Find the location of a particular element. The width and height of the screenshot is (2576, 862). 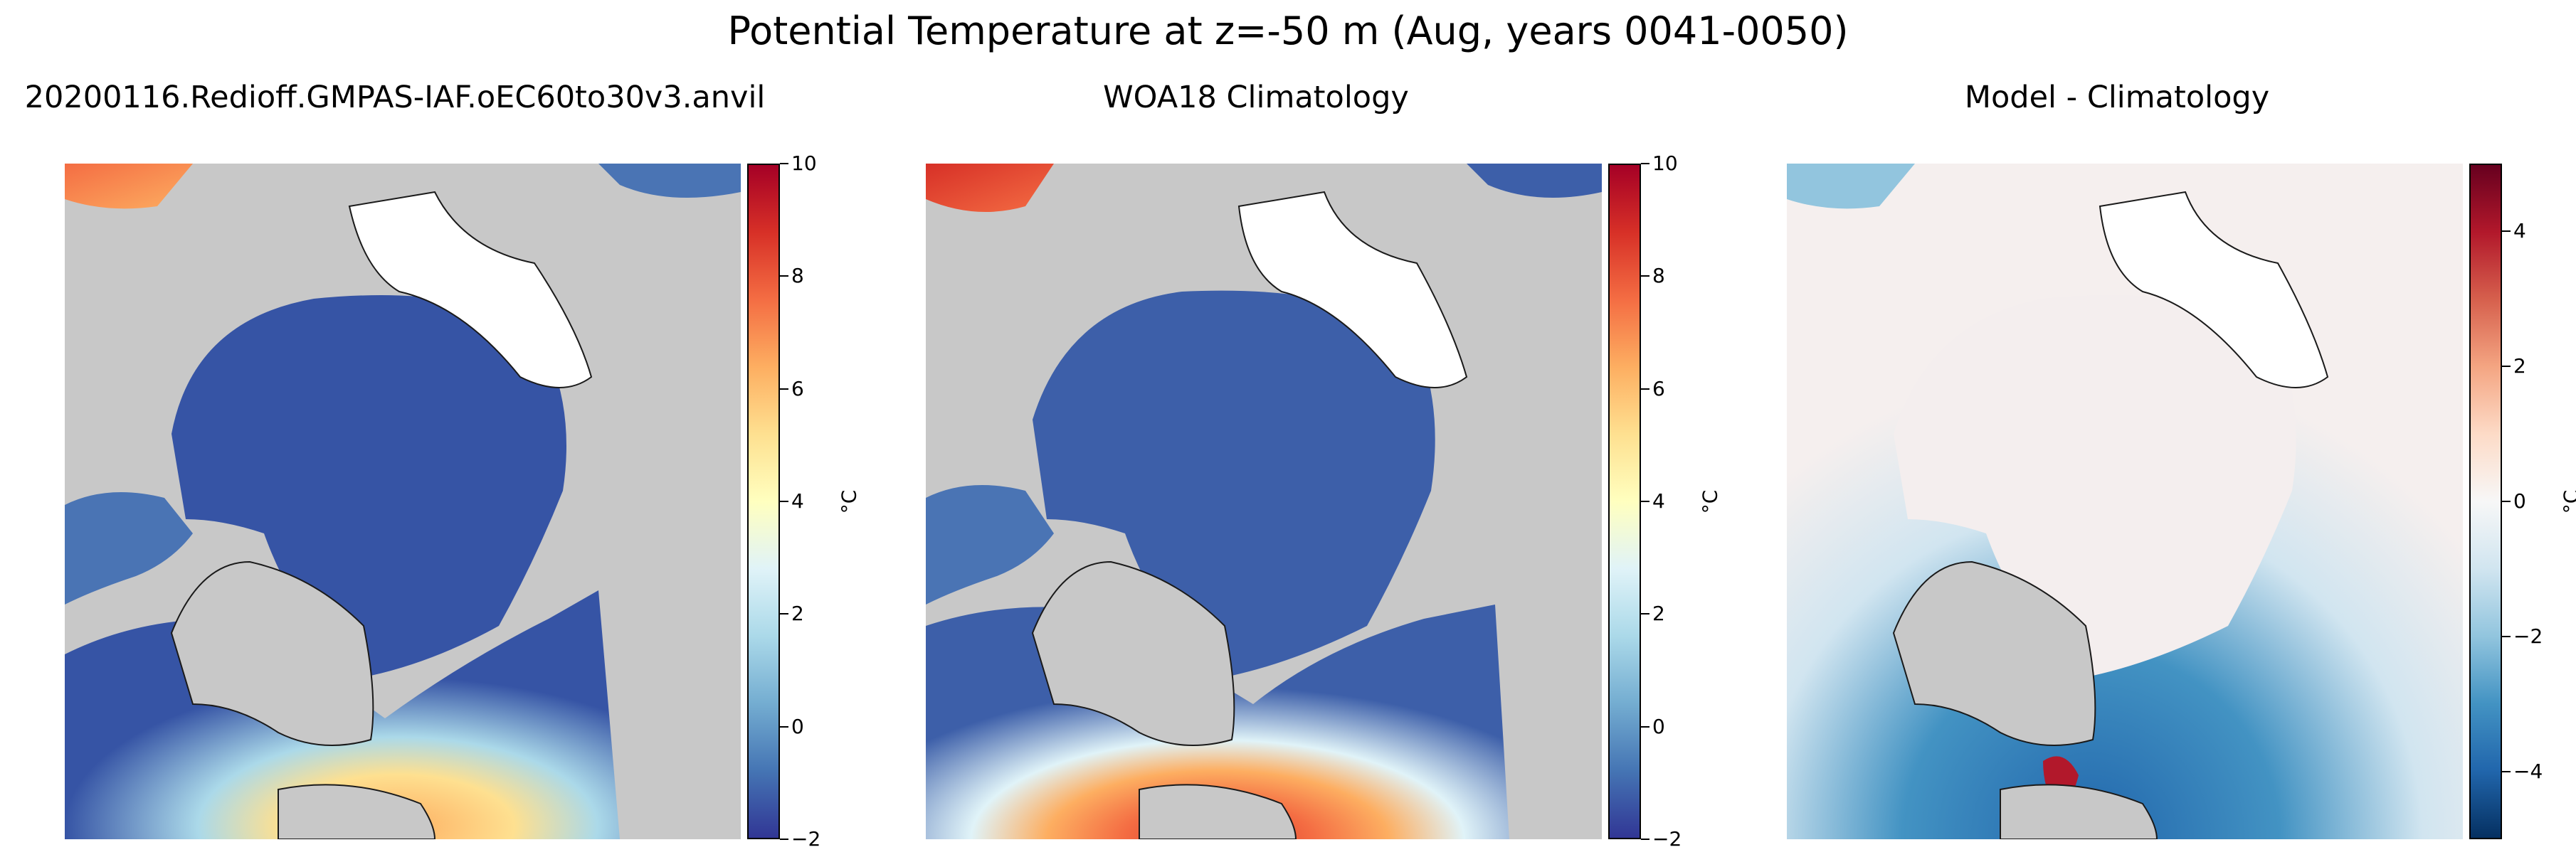

colorbar-difference is located at coordinates (2485, 501).